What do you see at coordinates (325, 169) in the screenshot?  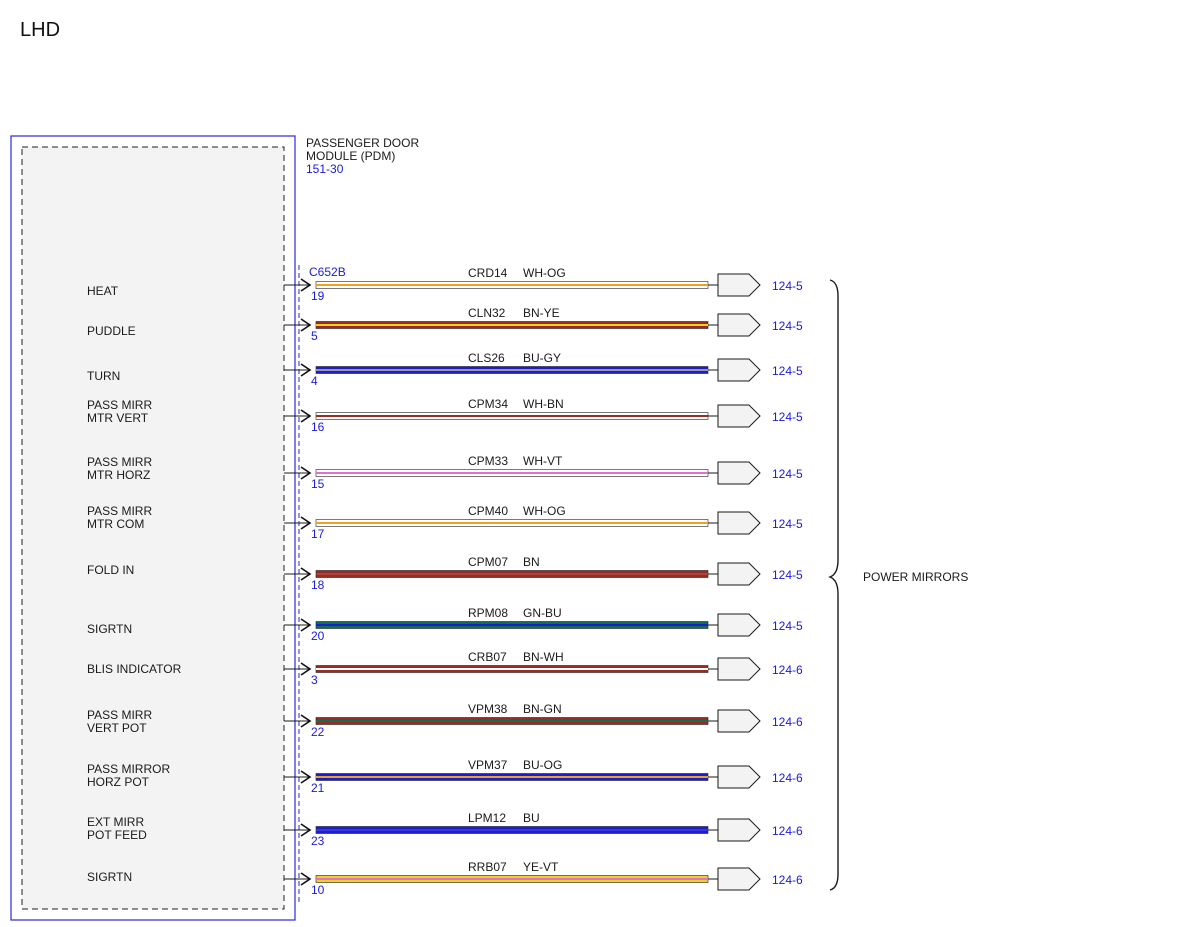 I see `module-ref: 151-30` at bounding box center [325, 169].